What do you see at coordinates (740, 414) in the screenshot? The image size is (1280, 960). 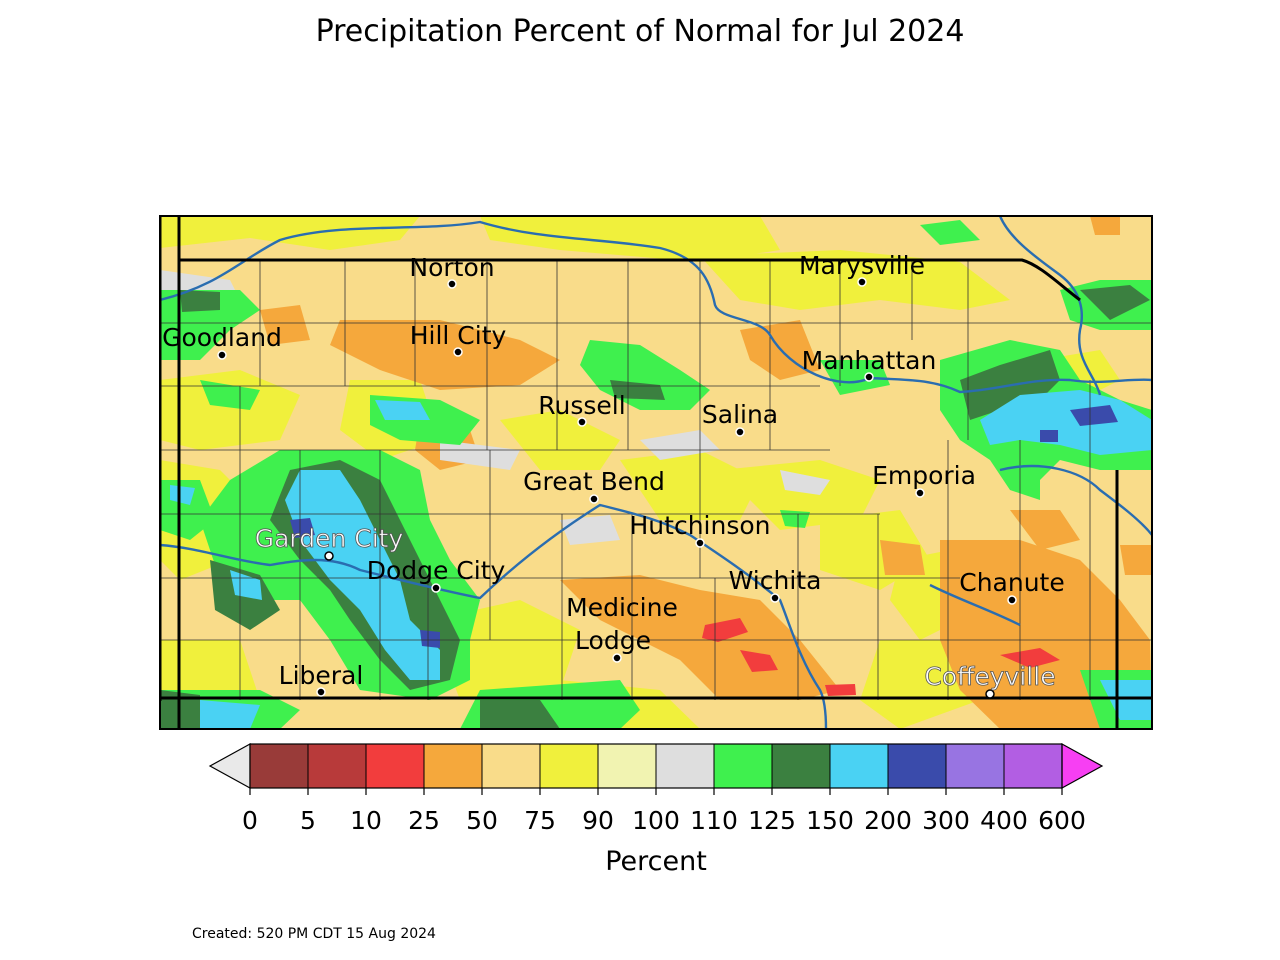 I see `city-label: Salina` at bounding box center [740, 414].